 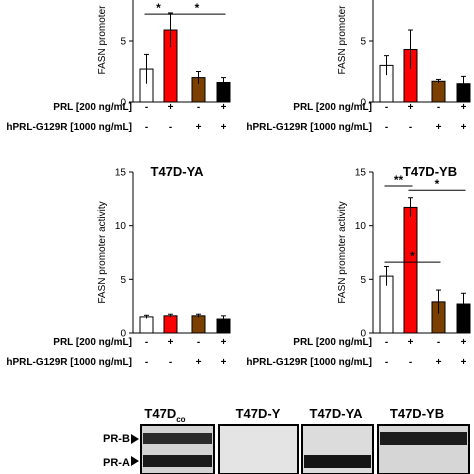 What do you see at coordinates (258, 413) in the screenshot?
I see `blot-header-2: T47D-Y` at bounding box center [258, 413].